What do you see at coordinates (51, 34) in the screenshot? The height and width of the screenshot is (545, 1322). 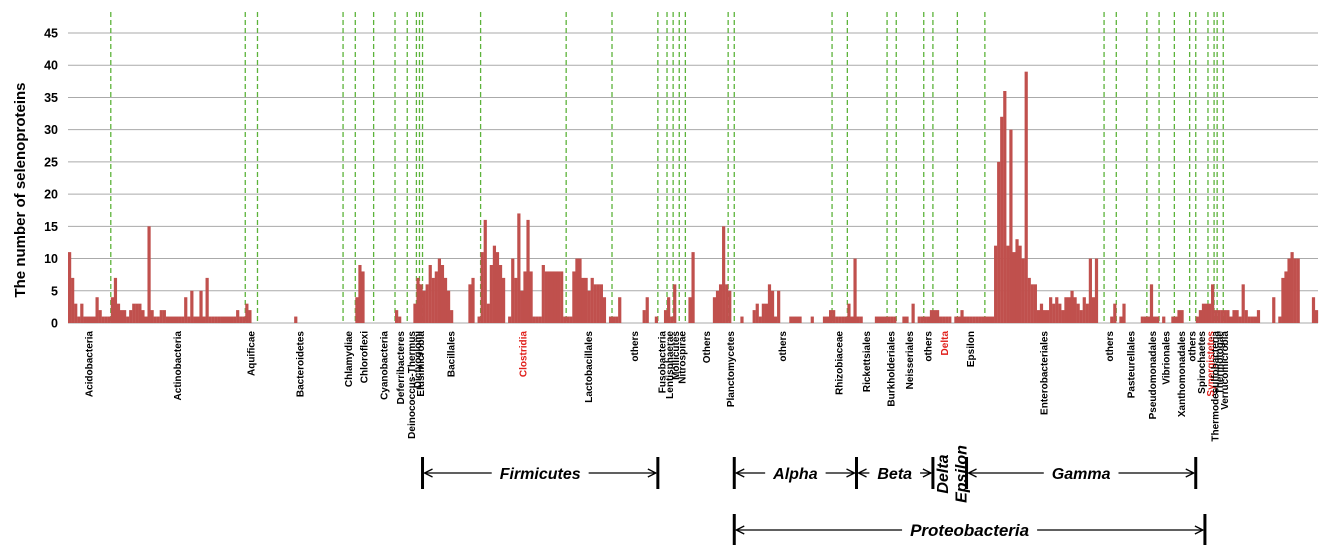 I see `y-tick-label: 45` at bounding box center [51, 34].